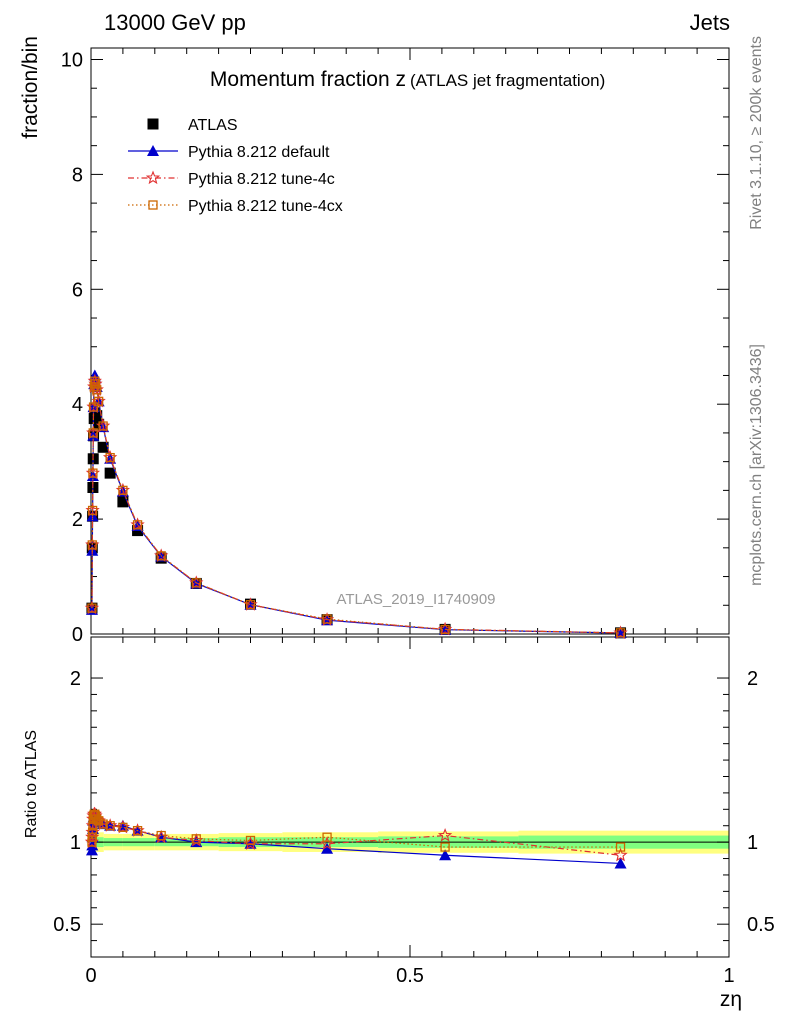 This screenshot has height=1024, width=786. I want to click on legend-label: Pythia 8.212 default, so click(259, 152).